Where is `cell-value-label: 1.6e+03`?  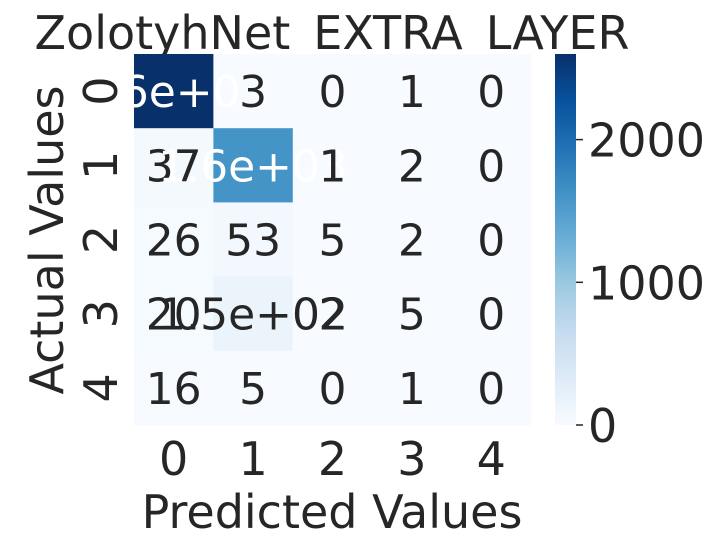
cell-value-label: 1.6e+03 is located at coordinates (253, 166).